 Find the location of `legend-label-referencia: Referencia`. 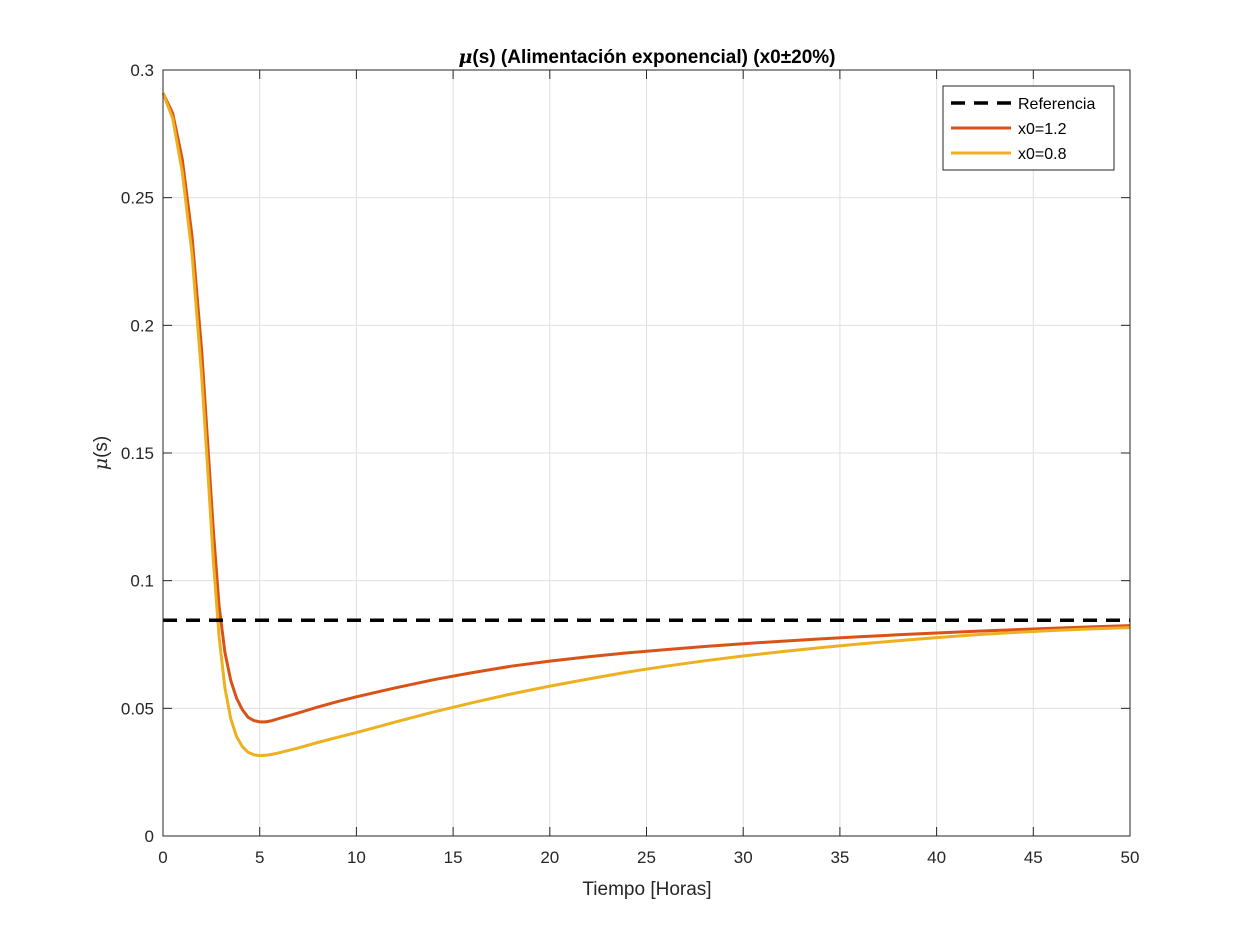

legend-label-referencia: Referencia is located at coordinates (1056, 104).